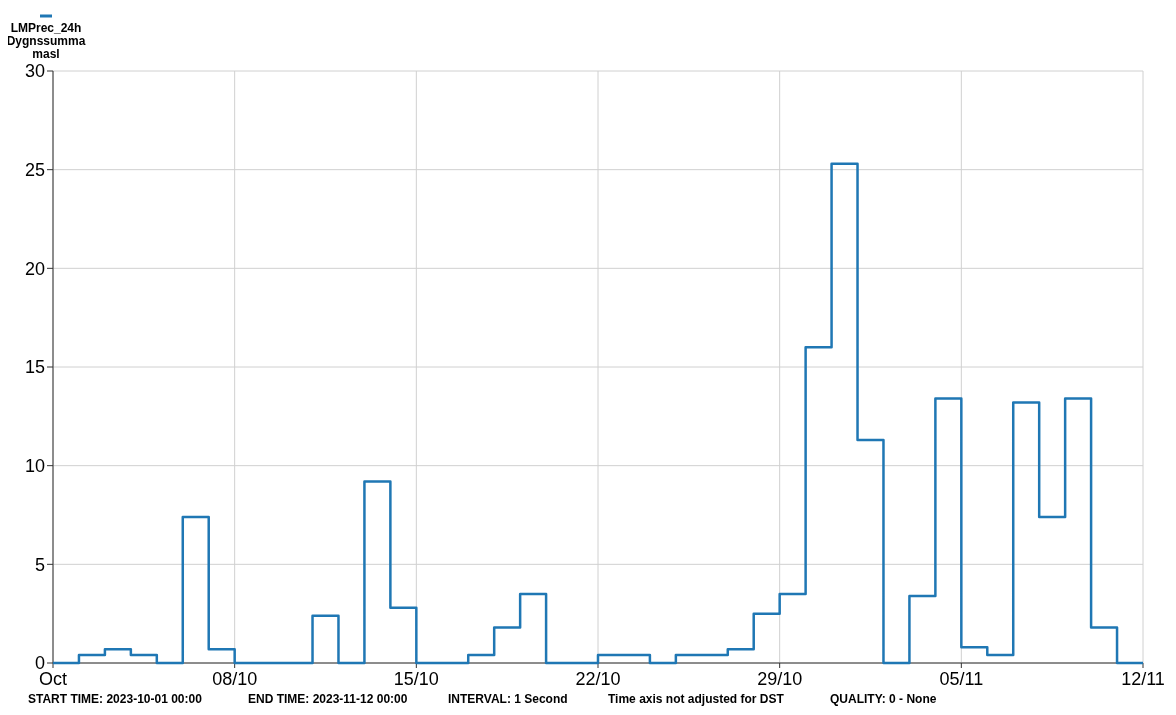 The image size is (1176, 715). What do you see at coordinates (1143, 679) in the screenshot?
I see `x-tick-label: 12/11` at bounding box center [1143, 679].